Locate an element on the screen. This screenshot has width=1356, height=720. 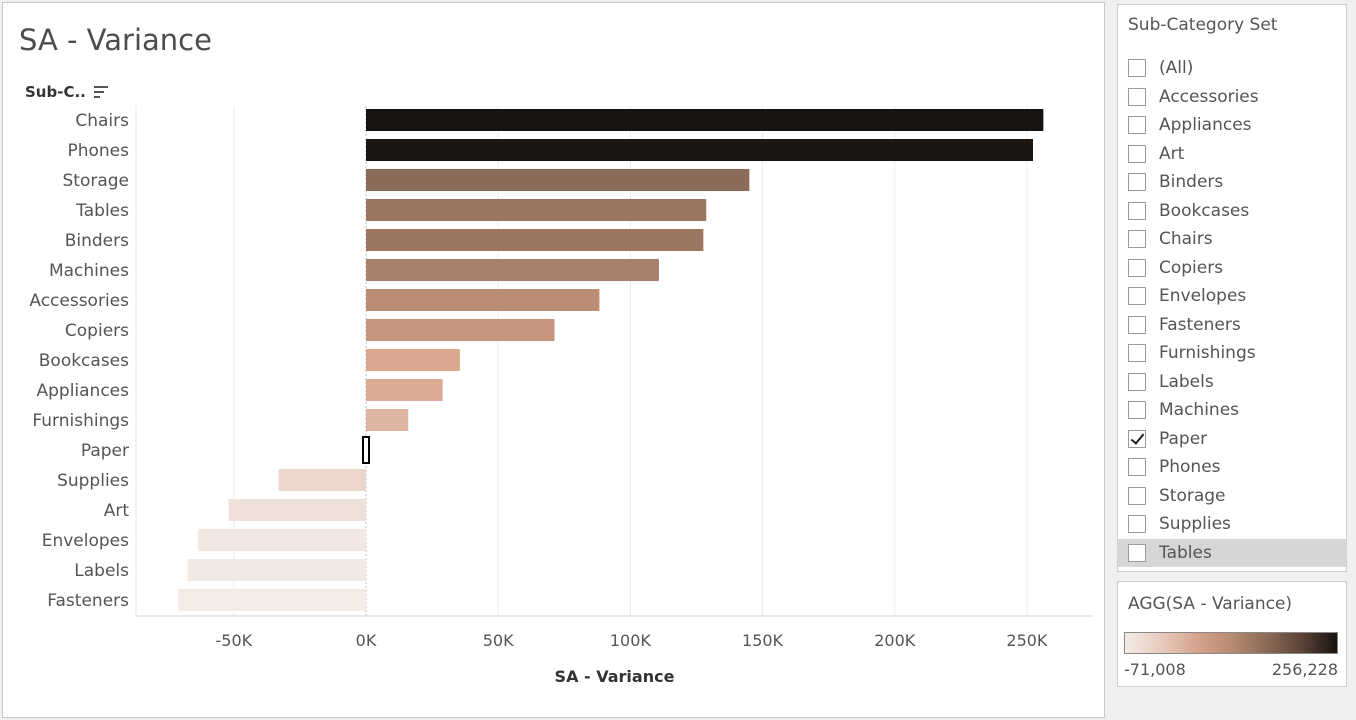
x-axis-title: SA - Variance is located at coordinates (615, 676).